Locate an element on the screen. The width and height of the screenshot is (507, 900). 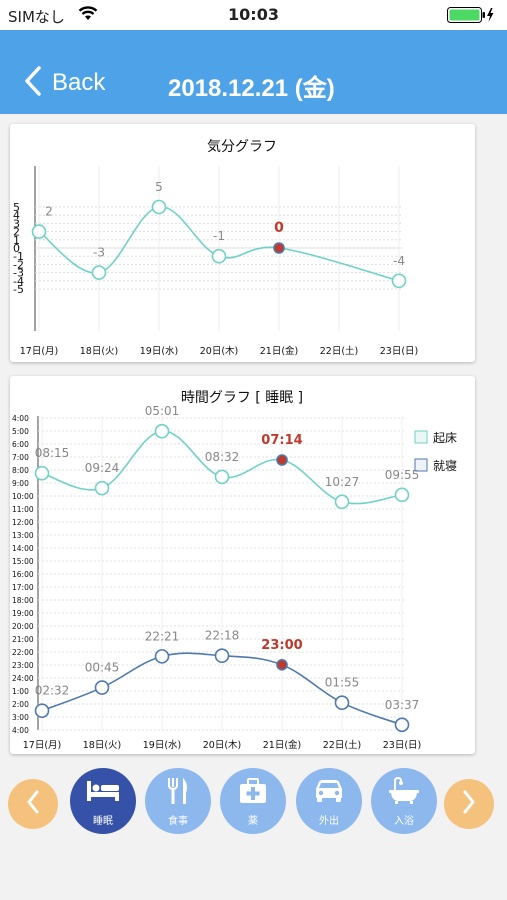
chevron-right-icon is located at coordinates (469, 804).